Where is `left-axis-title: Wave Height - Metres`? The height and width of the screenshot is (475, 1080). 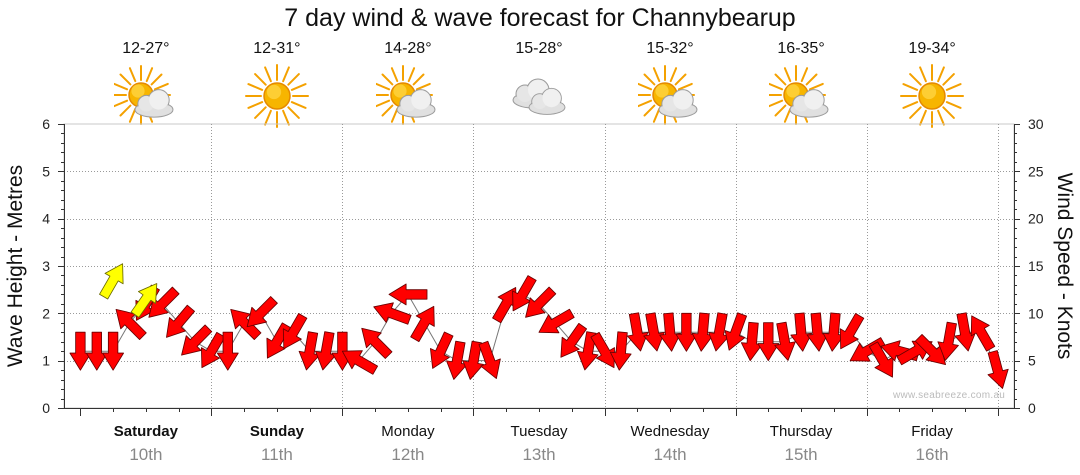 left-axis-title: Wave Height - Metres is located at coordinates (15, 266).